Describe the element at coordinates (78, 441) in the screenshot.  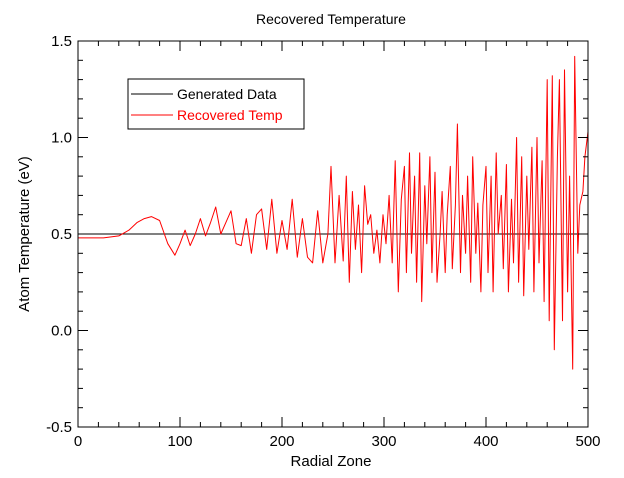
I see `x-tick-label: 0` at that location.